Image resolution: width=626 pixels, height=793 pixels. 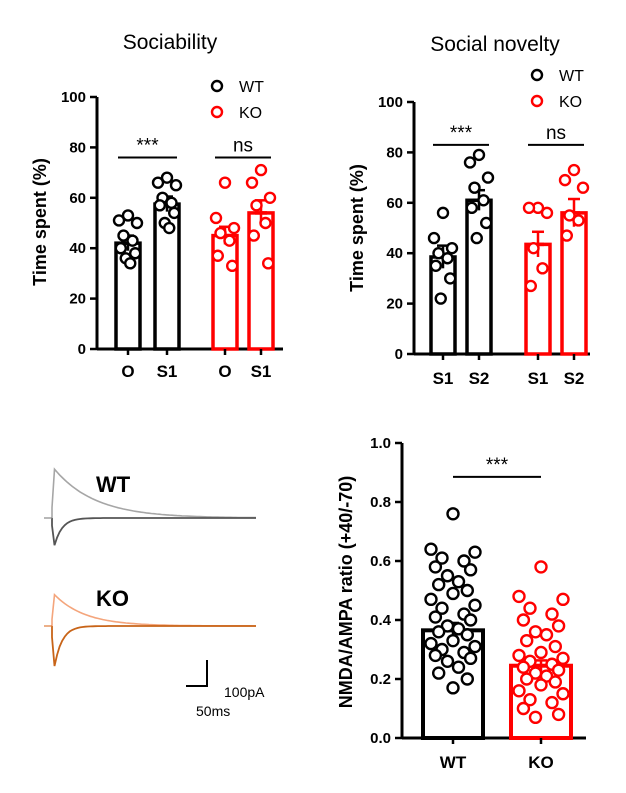 I want to click on sociability-significance-label: ***, so click(x=147, y=145).